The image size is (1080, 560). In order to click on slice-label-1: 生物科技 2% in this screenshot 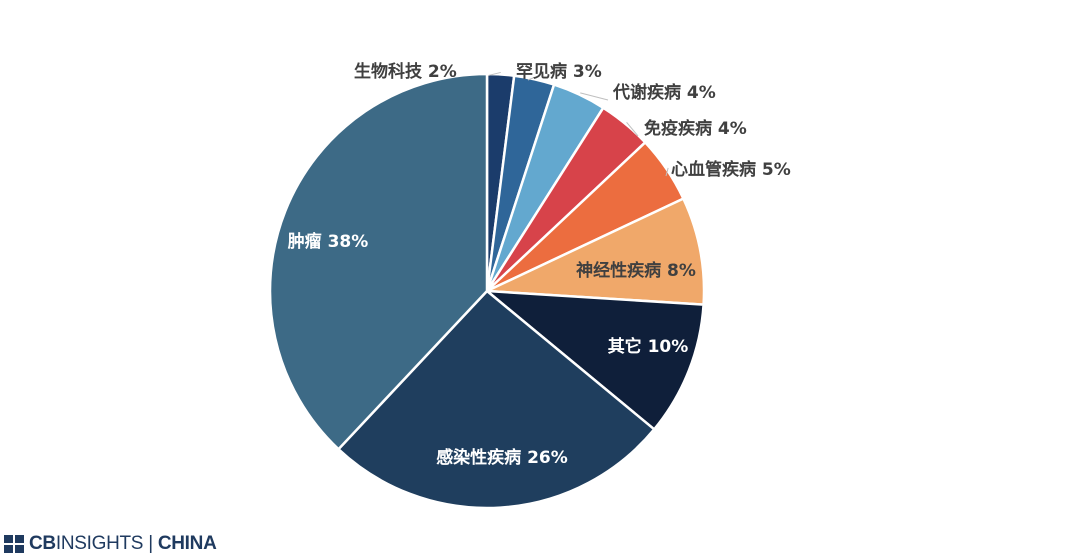, I will do `click(405, 71)`.